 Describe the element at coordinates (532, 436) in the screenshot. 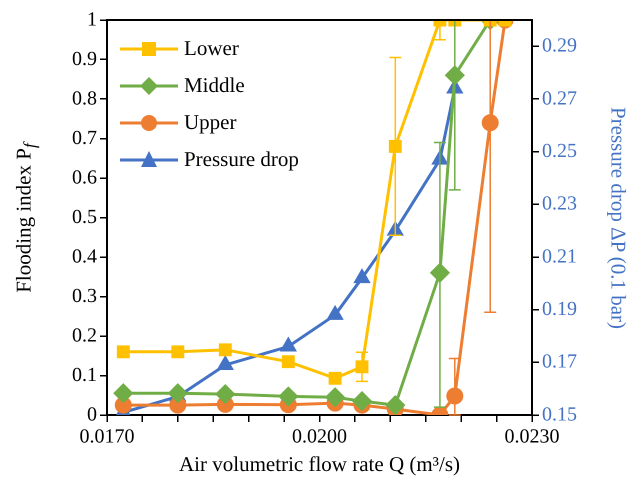

I see `x-tick-label: 0.0230` at that location.